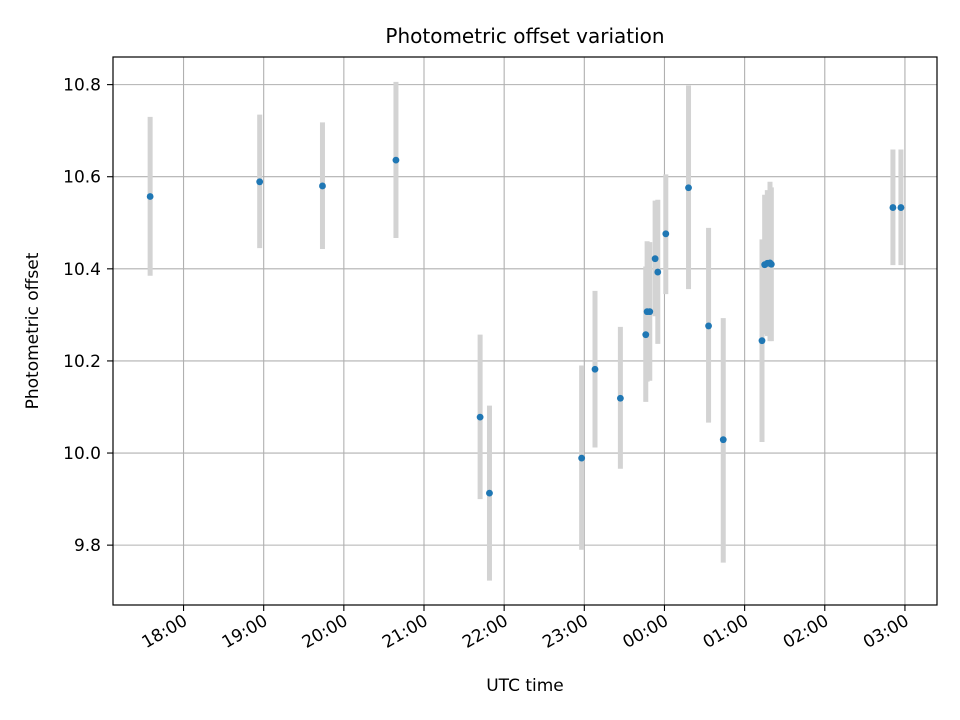 The image size is (960, 720). I want to click on y-tick-label: 10.4, so click(82, 270).